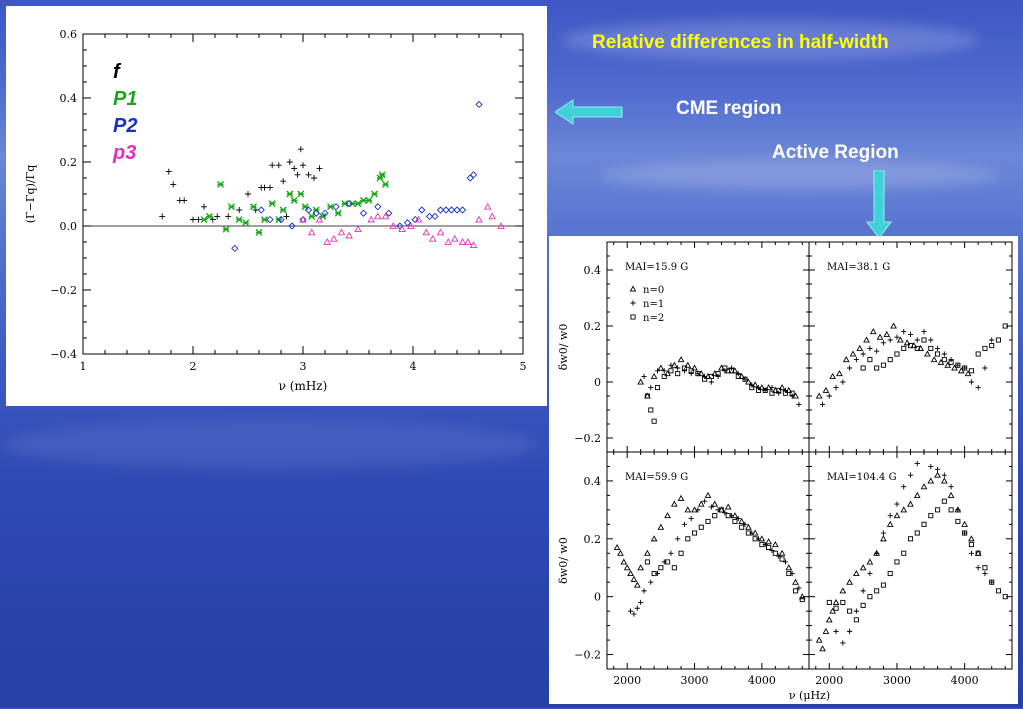 The width and height of the screenshot is (1023, 709). What do you see at coordinates (692, 347) in the screenshot?
I see `panel-1: 0.4 0.2 0 −0.2 MAI=15.9 G` at bounding box center [692, 347].